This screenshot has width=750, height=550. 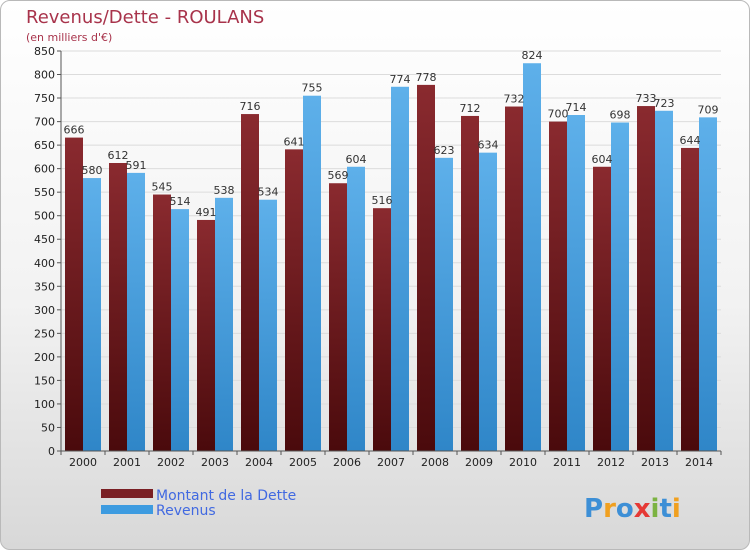 I want to click on value-label: 634, so click(x=488, y=145).